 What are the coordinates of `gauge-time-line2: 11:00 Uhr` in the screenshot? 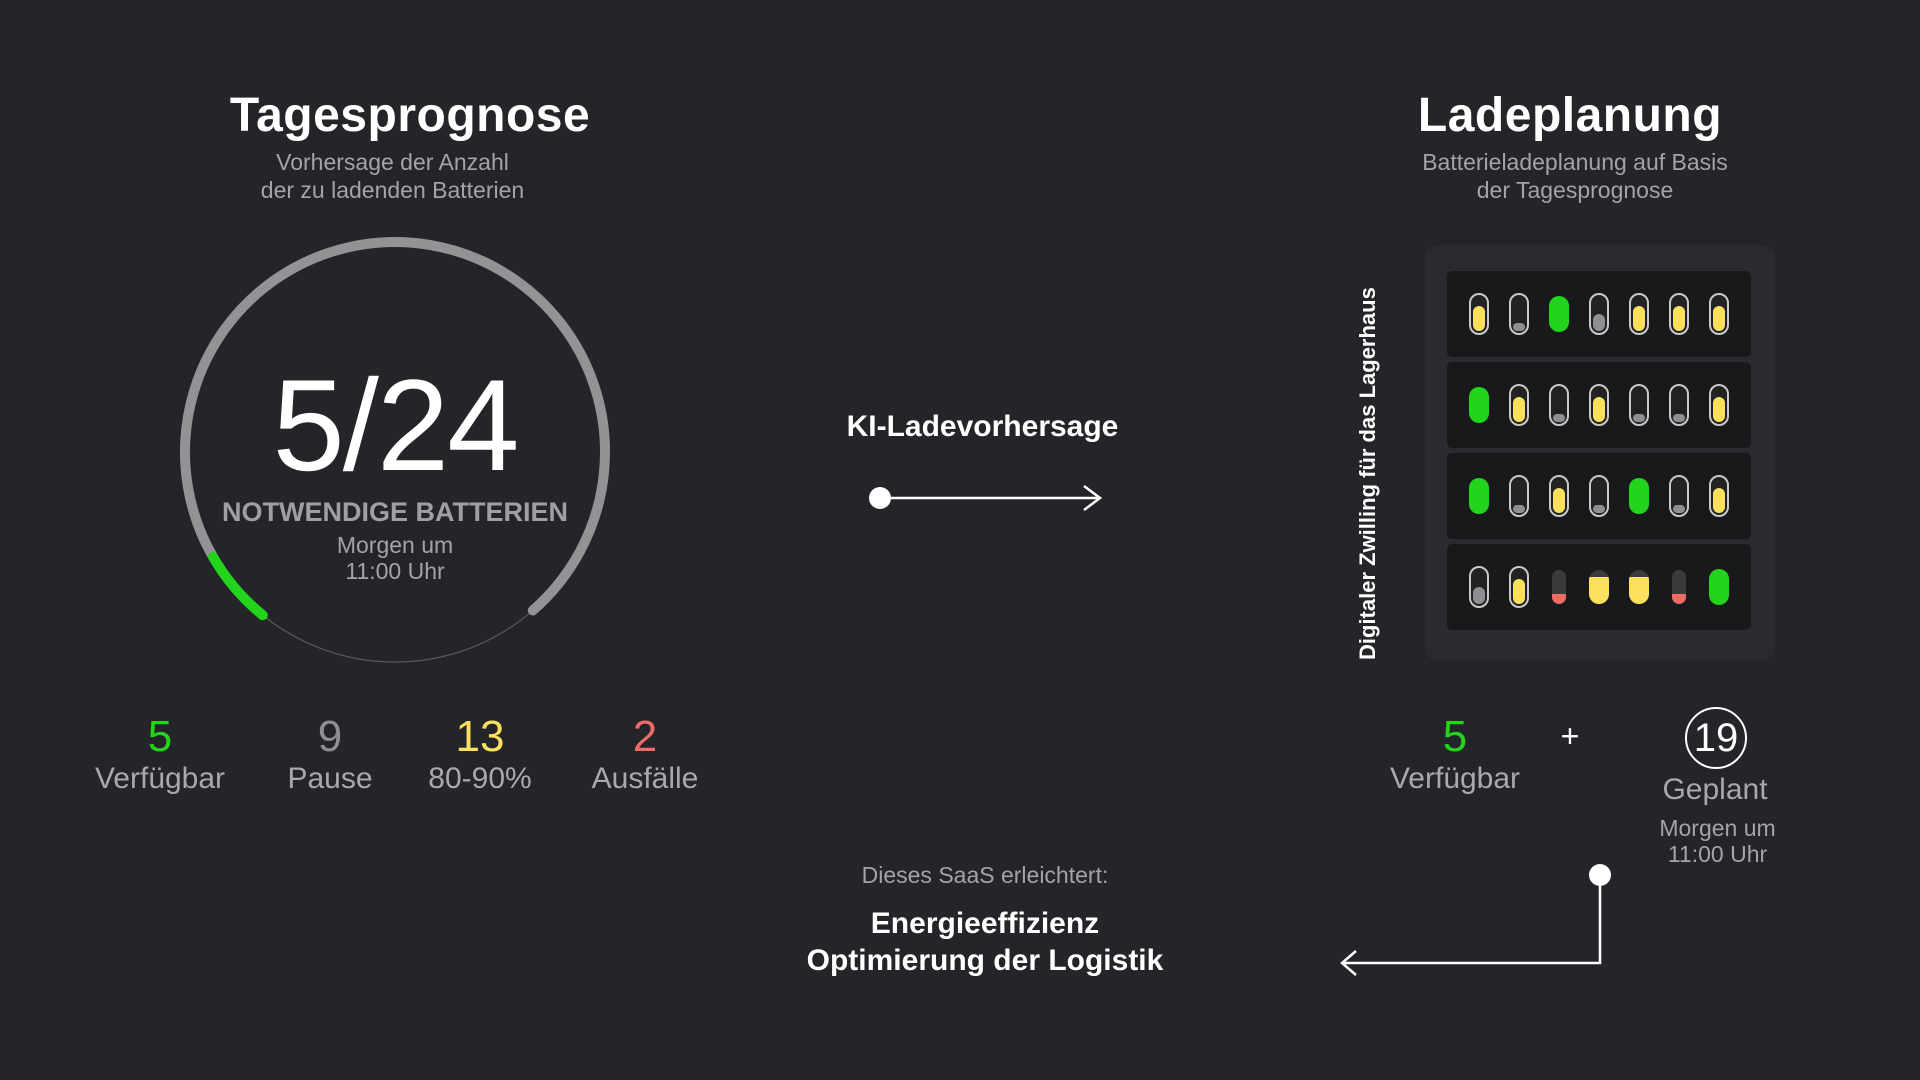 It's located at (395, 571).